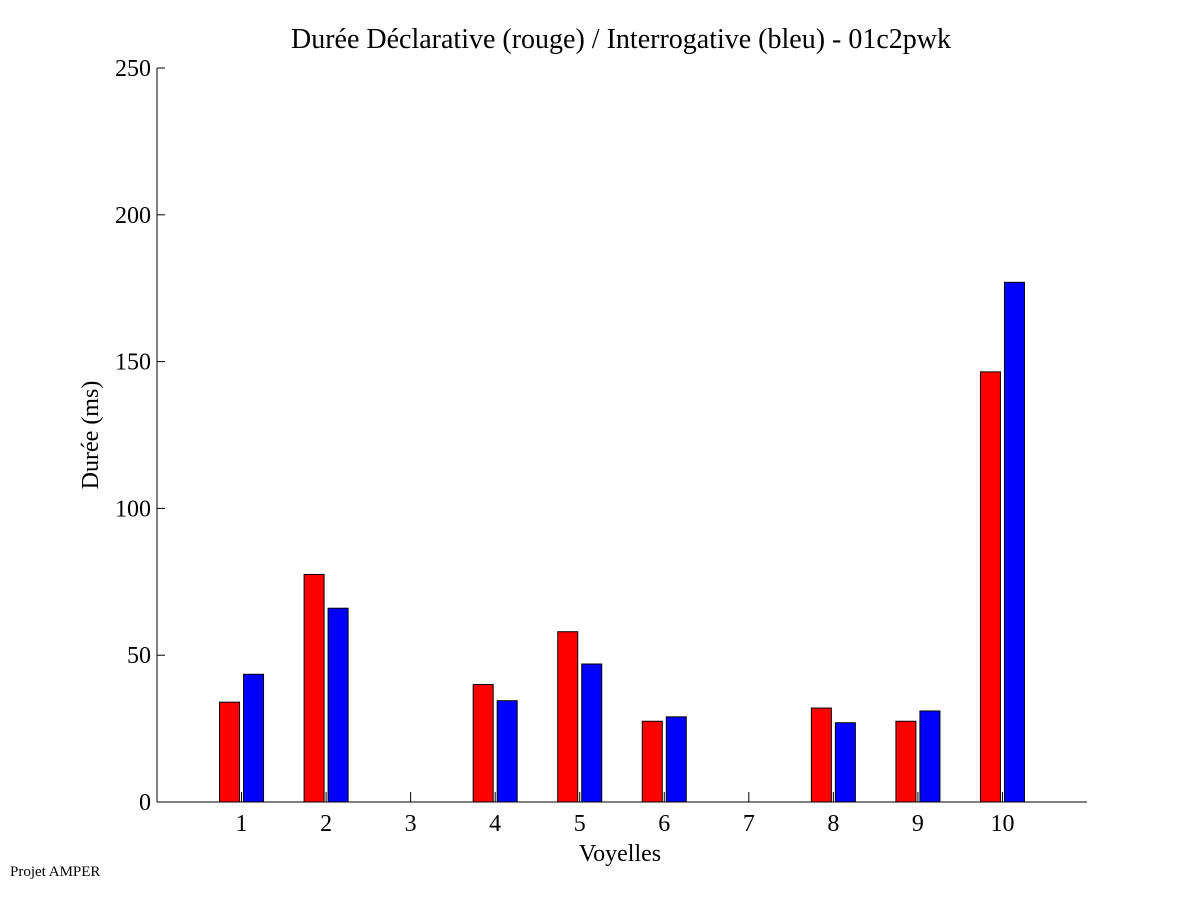  What do you see at coordinates (133, 216) in the screenshot?
I see `y-tick-label: 200` at bounding box center [133, 216].